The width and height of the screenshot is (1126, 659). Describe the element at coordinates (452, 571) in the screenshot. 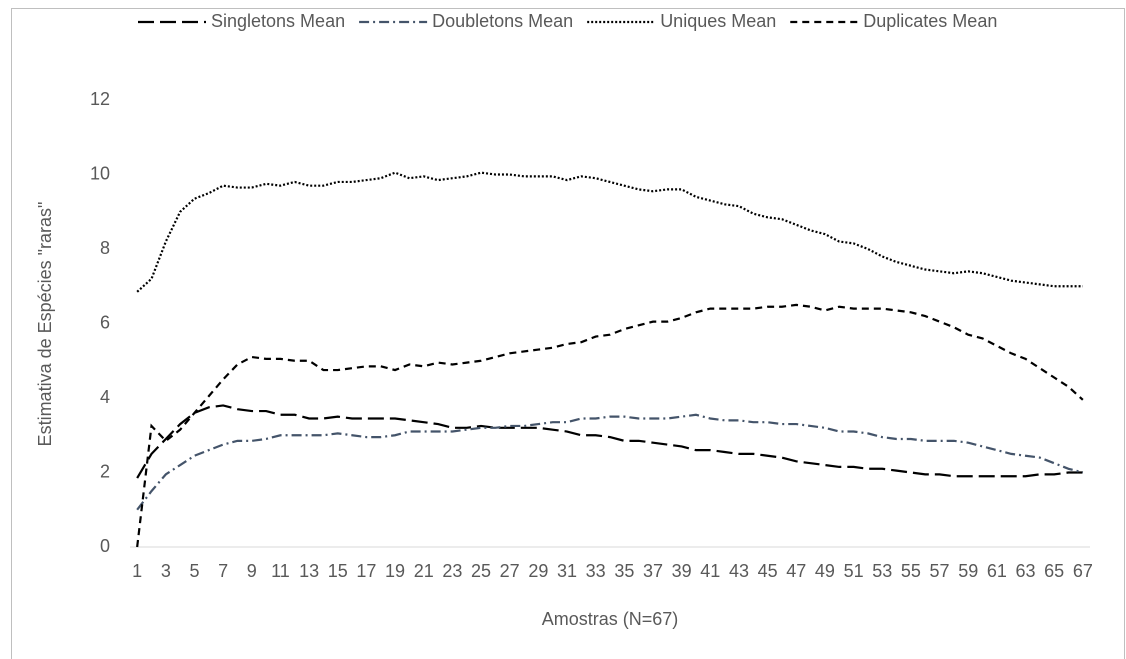

I see `x-tick-label: 23` at that location.